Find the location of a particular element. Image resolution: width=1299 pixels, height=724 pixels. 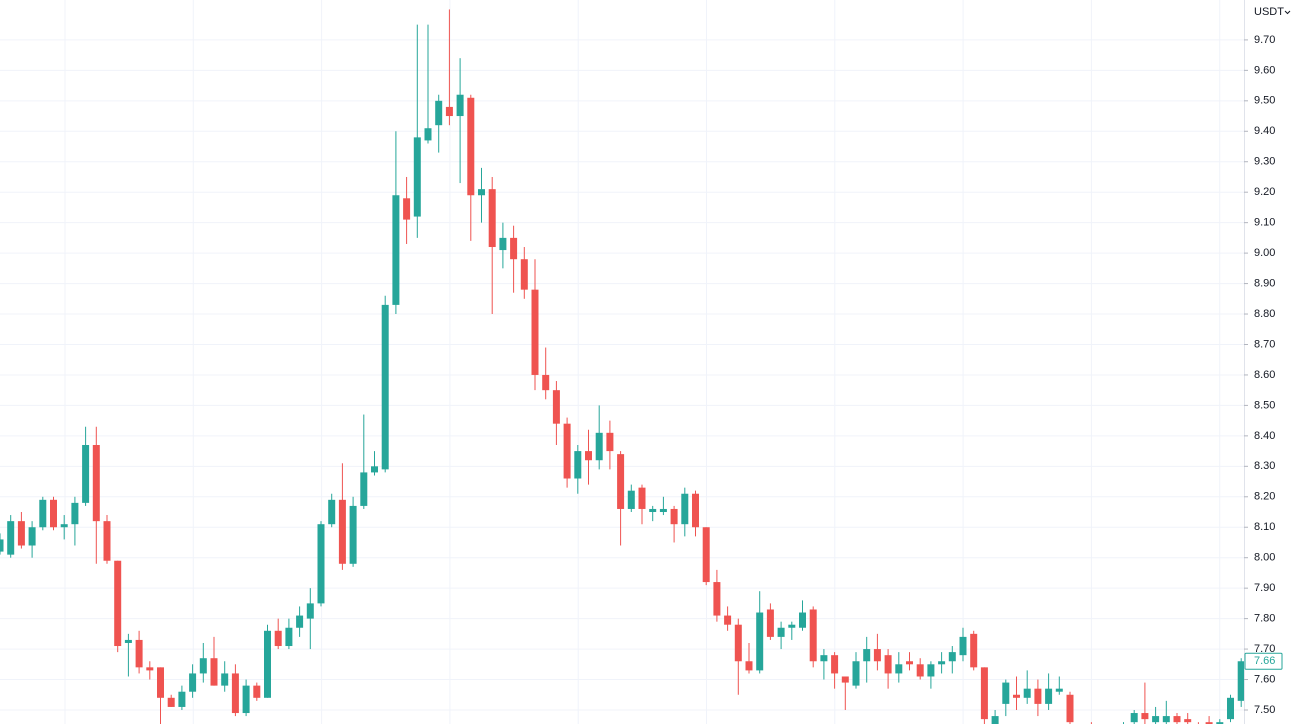

y-tick-label: 7.90 is located at coordinates (1264, 588).